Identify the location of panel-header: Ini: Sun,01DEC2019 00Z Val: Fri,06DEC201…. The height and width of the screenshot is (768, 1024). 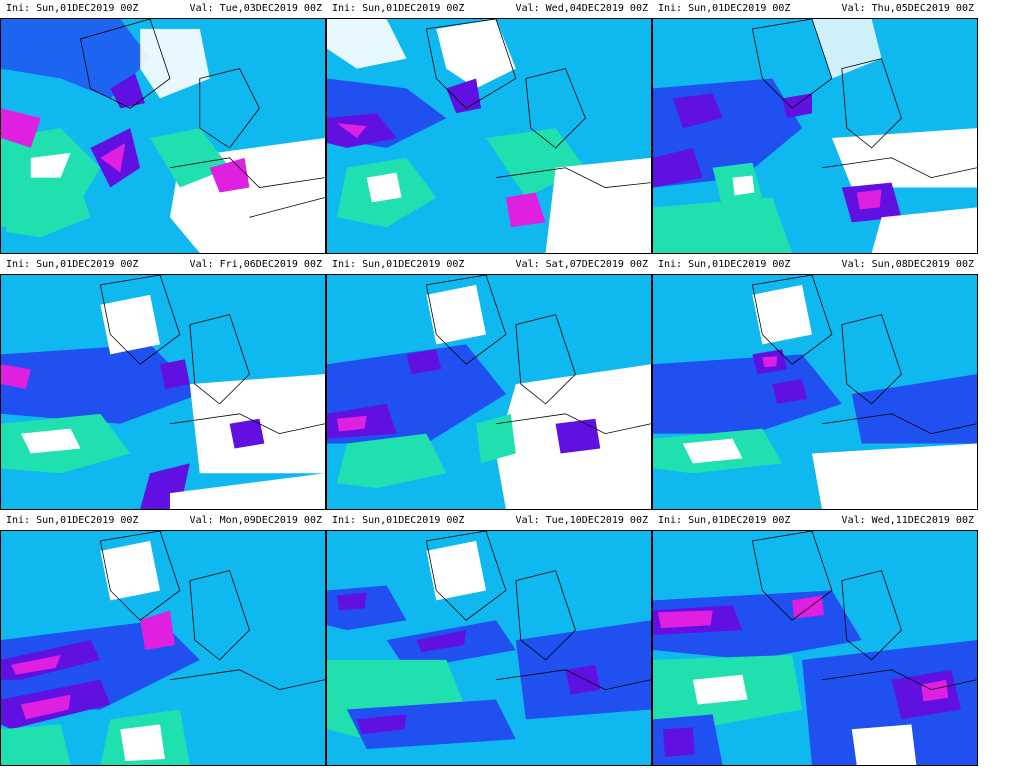
(163, 265).